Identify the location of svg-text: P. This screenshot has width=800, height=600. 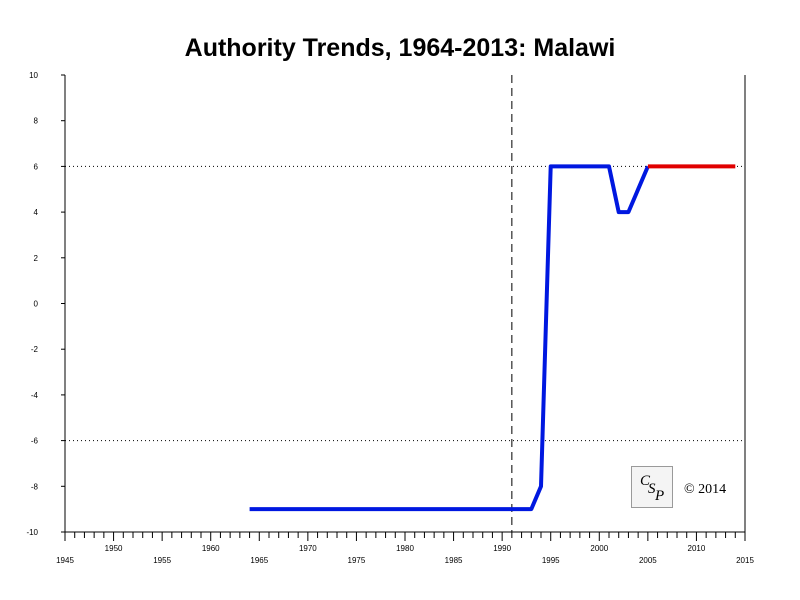
(659, 496).